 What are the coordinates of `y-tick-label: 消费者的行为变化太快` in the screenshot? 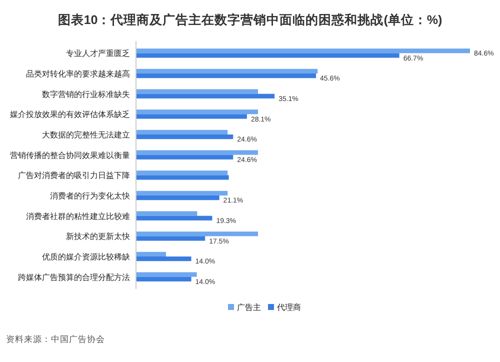 It's located at (90, 196).